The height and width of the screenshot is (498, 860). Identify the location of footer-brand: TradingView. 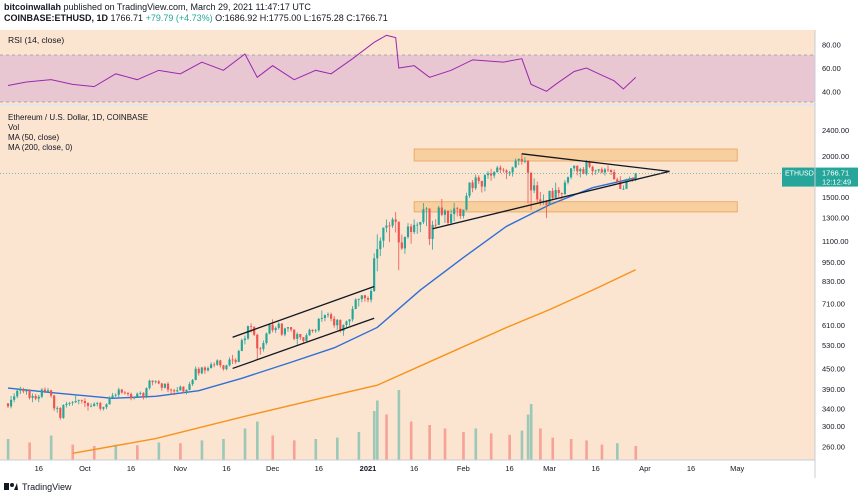
(47, 487).